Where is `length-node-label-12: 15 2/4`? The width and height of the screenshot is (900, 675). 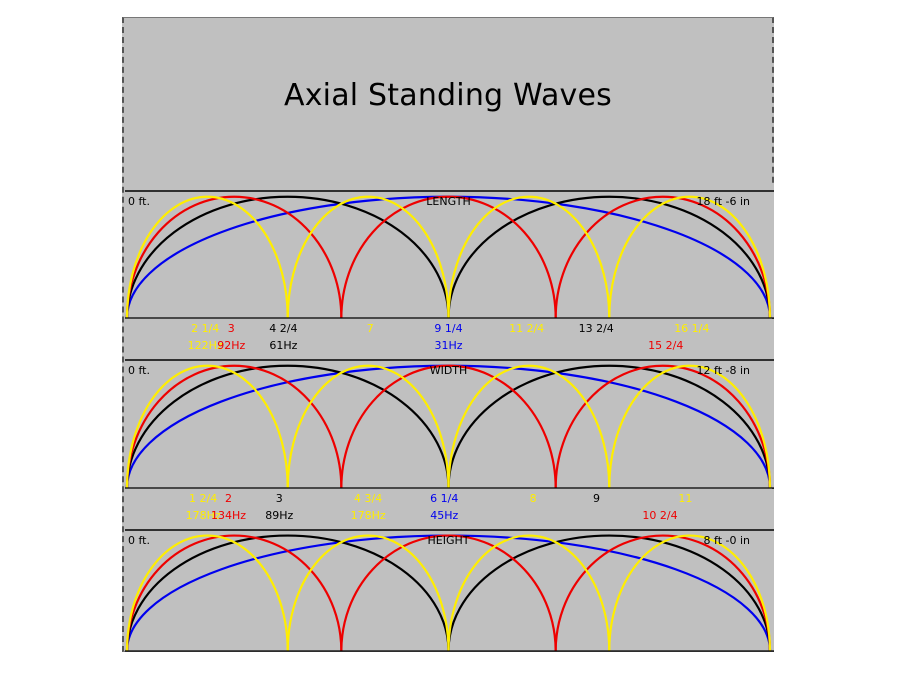 length-node-label-12: 15 2/4 is located at coordinates (665, 345).